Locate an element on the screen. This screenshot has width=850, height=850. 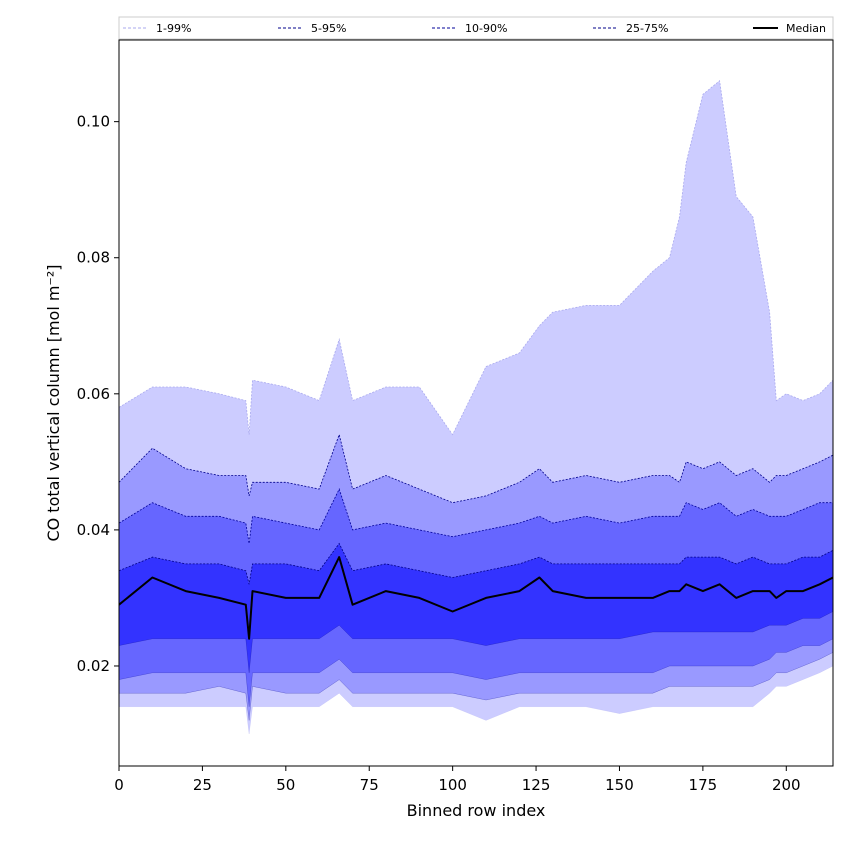
band-10-90%-upper-line is located at coordinates (476, 516).